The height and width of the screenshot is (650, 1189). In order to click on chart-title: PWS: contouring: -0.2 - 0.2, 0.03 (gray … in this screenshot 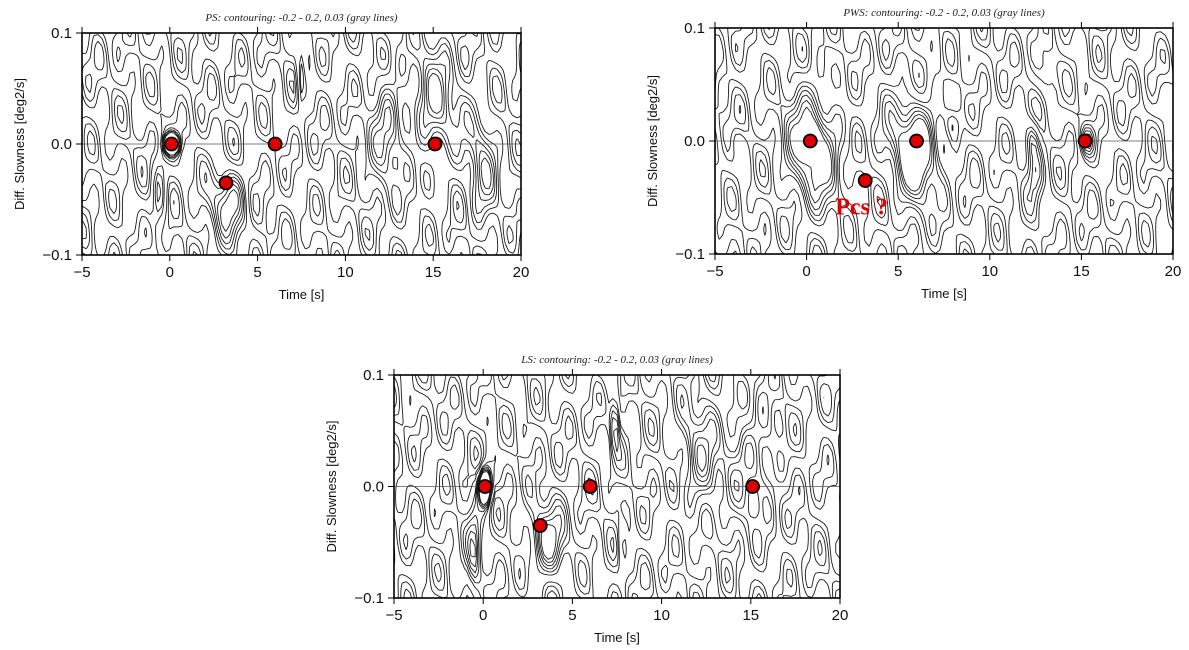, I will do `click(943, 13)`.